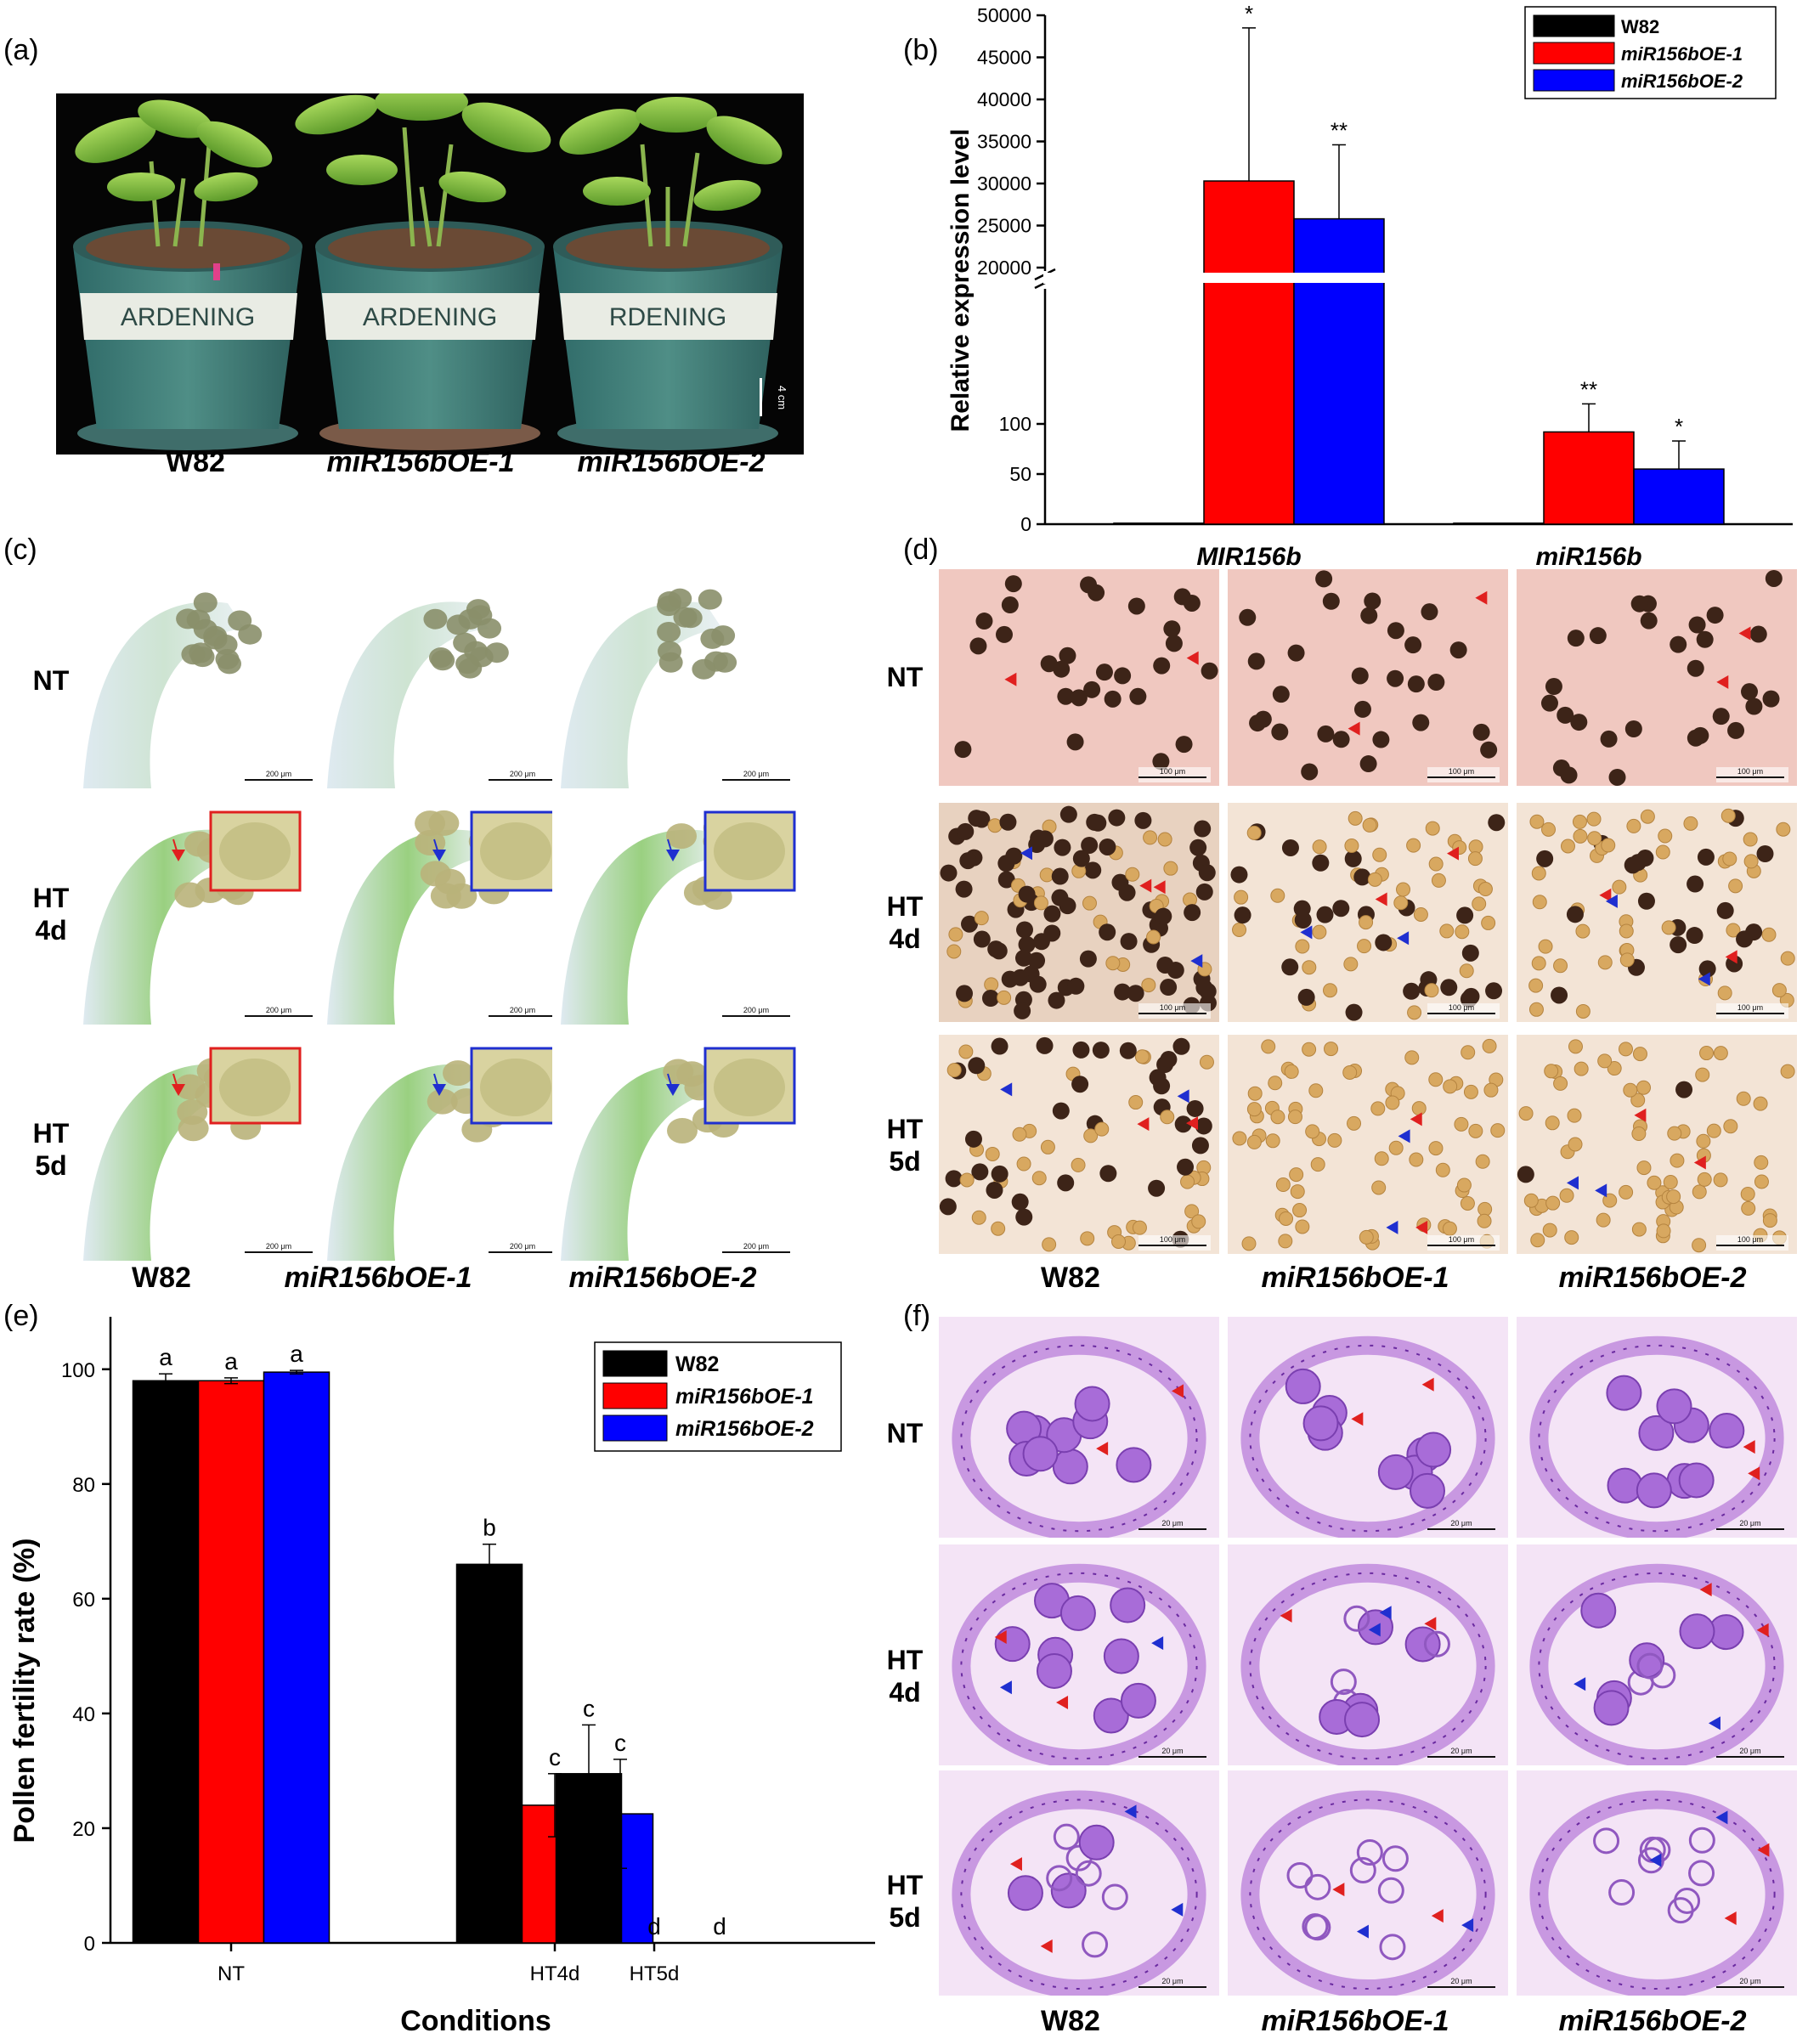 The width and height of the screenshot is (1808, 2044). What do you see at coordinates (905, 1676) in the screenshot?
I see `row-label-f-ht4: HT 4d` at bounding box center [905, 1676].